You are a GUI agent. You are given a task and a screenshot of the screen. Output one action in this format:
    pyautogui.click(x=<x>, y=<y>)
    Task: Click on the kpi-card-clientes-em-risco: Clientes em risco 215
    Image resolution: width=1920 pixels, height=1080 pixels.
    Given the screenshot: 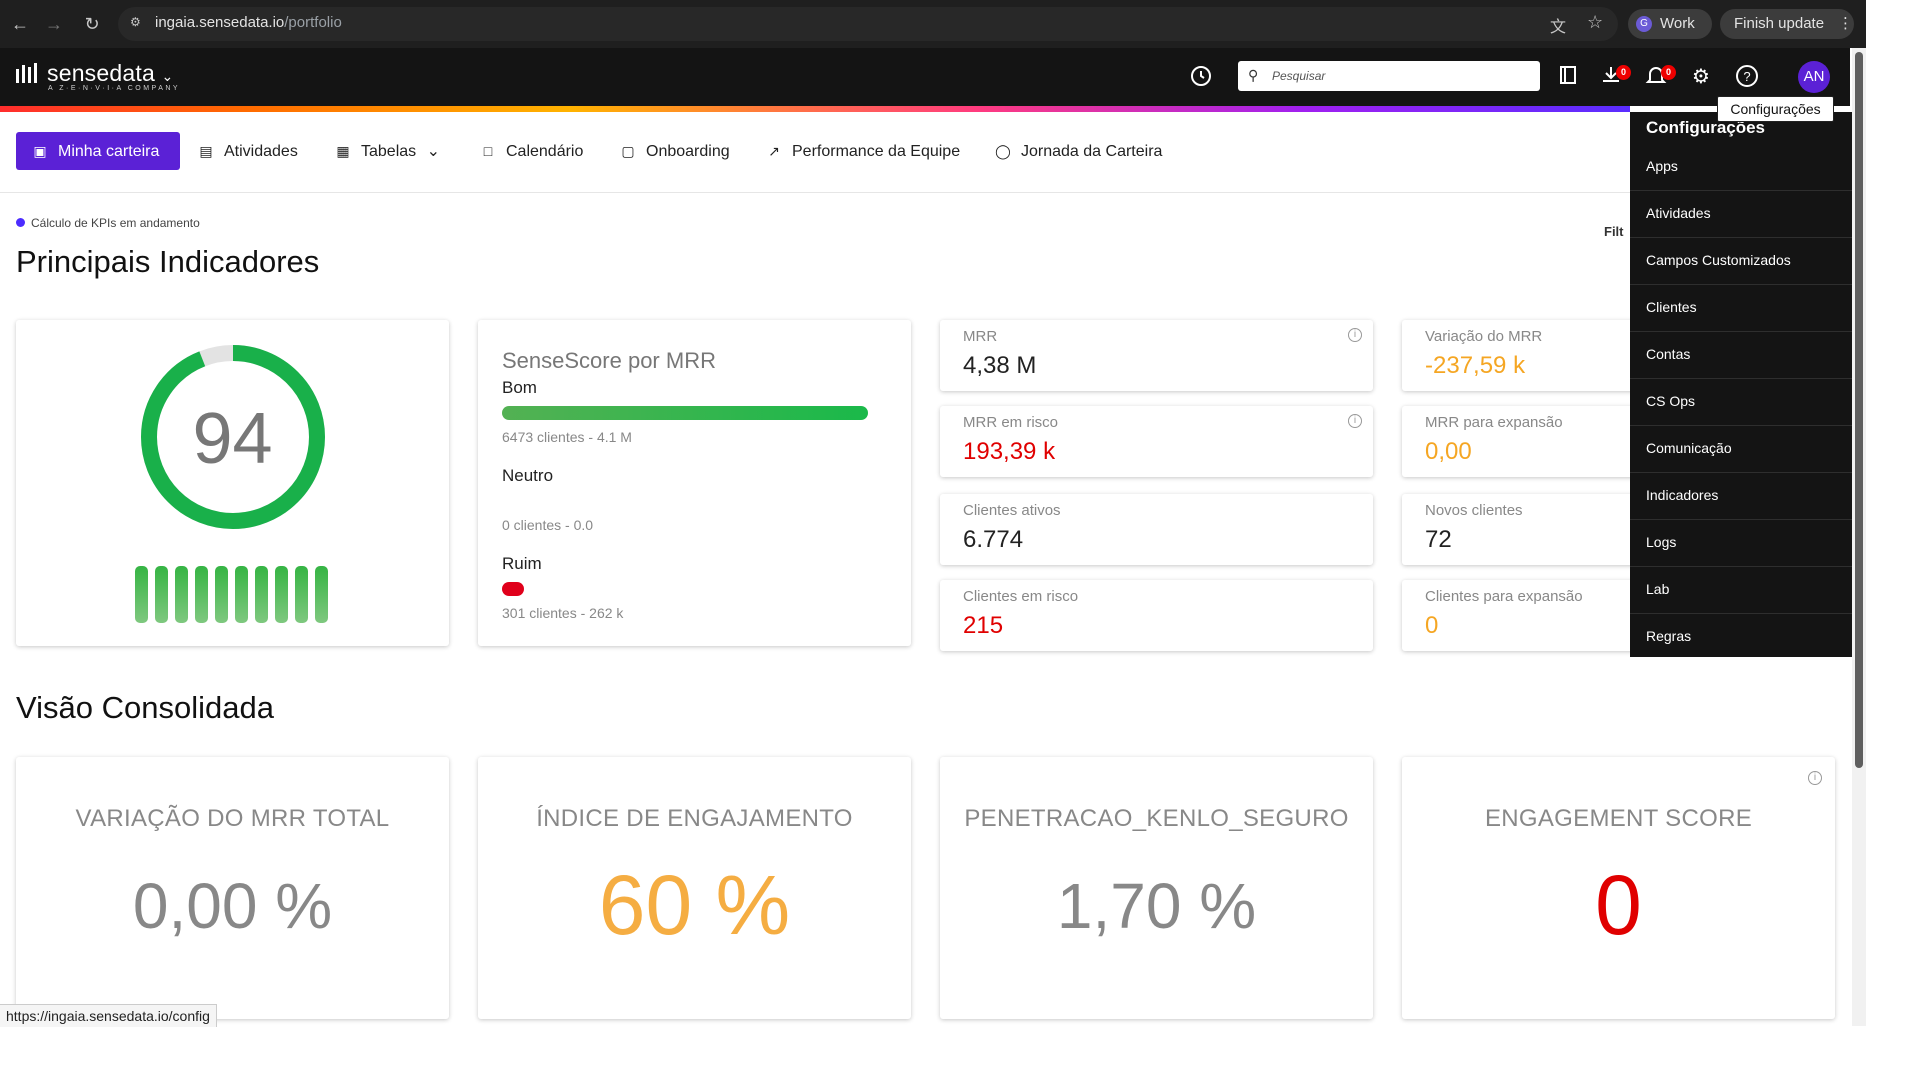 What is the action you would take?
    pyautogui.click(x=1156, y=615)
    